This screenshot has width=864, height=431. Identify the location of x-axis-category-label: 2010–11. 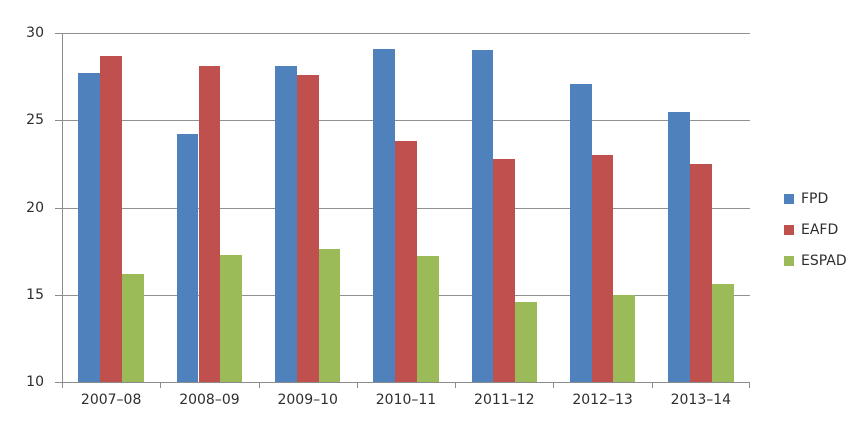
(406, 400).